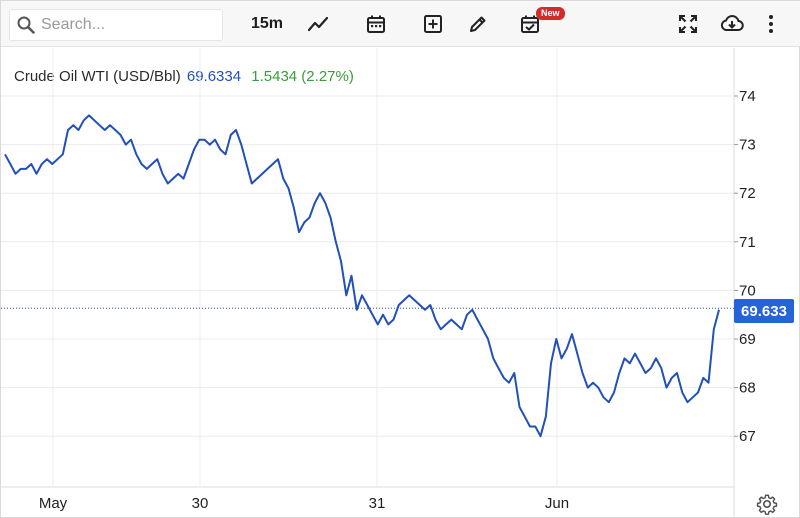 The width and height of the screenshot is (800, 518). What do you see at coordinates (747, 436) in the screenshot?
I see `y-tick-label: 67` at bounding box center [747, 436].